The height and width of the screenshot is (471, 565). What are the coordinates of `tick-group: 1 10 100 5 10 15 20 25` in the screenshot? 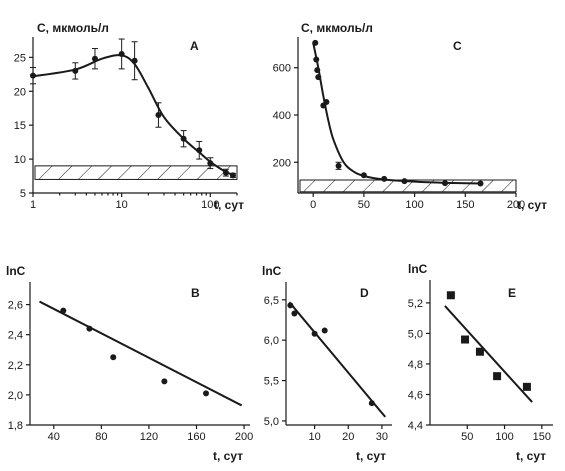 It's located at (126, 131).